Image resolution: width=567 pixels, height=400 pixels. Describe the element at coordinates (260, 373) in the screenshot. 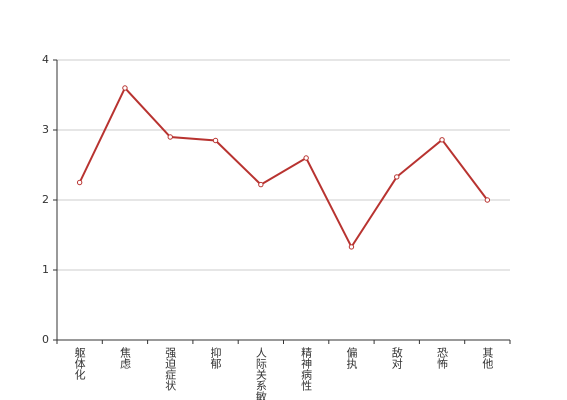

I see `x-tick-label: 人际关系敏感` at that location.